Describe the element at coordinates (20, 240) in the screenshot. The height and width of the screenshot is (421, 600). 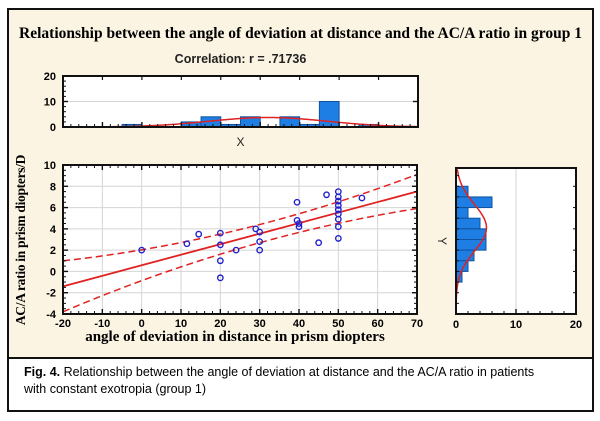
I see `scatter-y-axis-label: AC/A ratio in prism diopters/D` at that location.